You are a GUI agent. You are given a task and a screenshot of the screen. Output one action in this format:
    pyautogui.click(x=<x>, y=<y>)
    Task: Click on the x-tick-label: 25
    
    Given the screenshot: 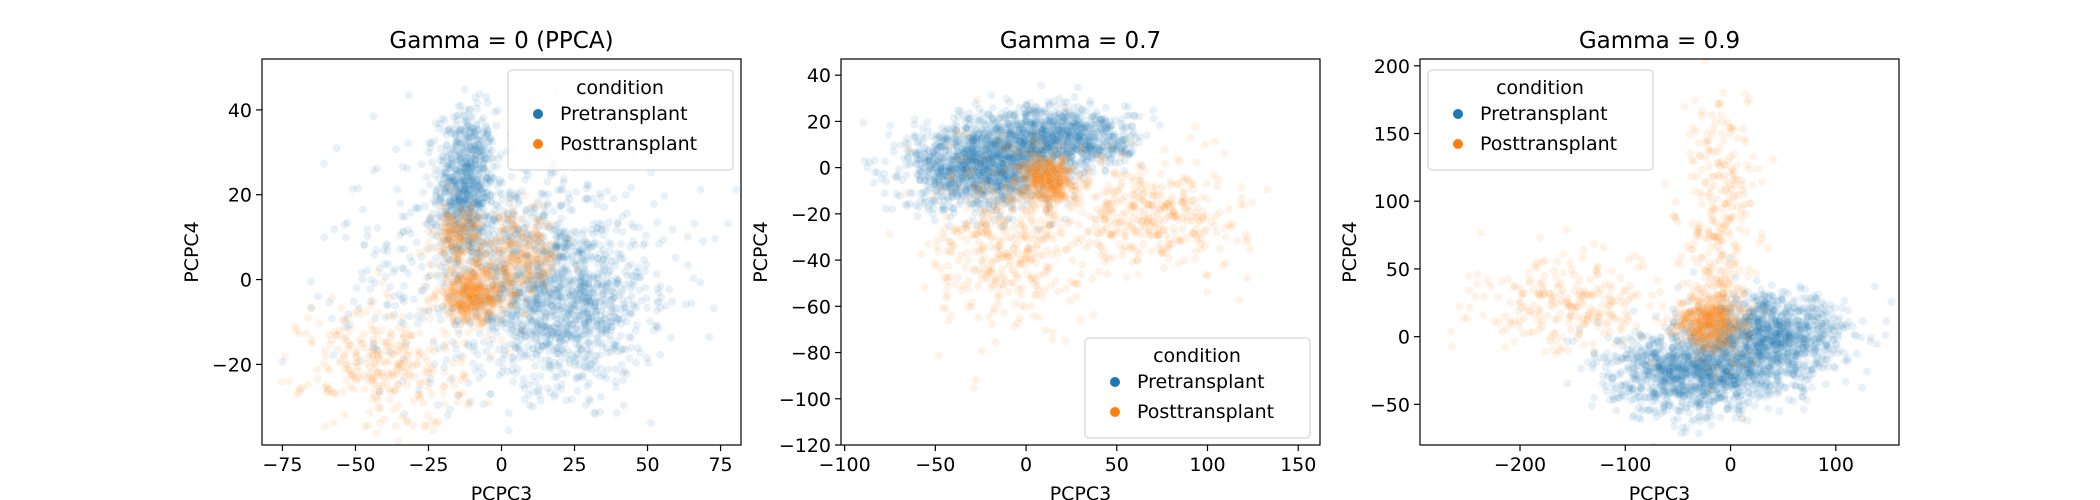 What is the action you would take?
    pyautogui.click(x=574, y=465)
    